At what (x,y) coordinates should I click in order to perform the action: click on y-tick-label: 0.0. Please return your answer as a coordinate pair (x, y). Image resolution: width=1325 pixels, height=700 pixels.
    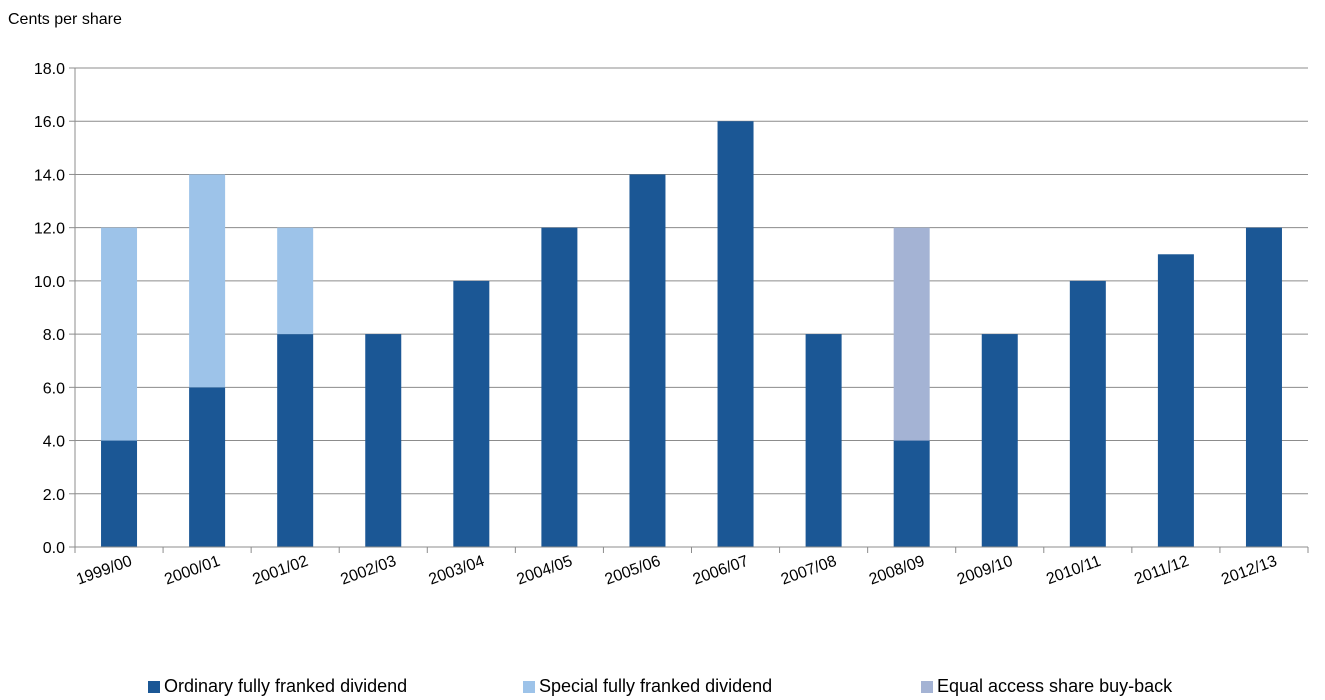
    Looking at the image, I should click on (54, 548).